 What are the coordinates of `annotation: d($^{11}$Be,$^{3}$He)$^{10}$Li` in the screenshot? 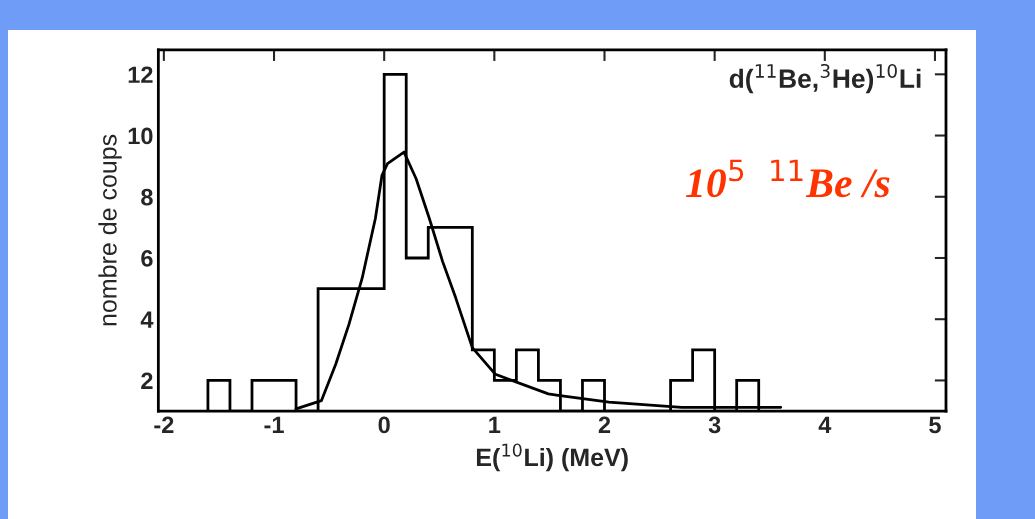 It's located at (825, 78).